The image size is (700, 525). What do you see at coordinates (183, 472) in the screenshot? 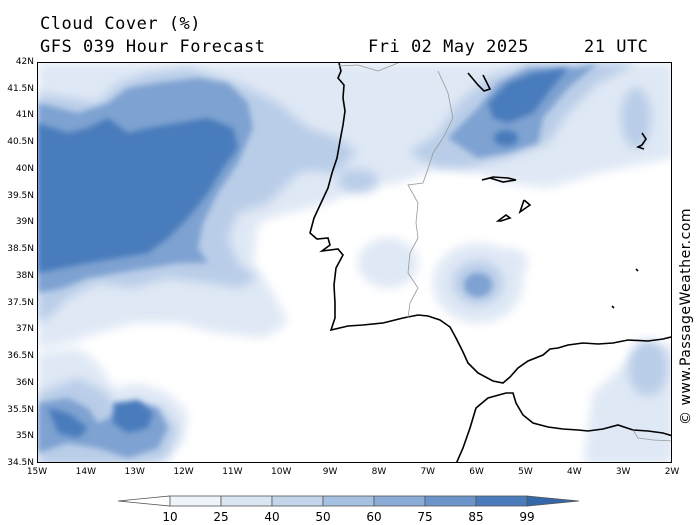
I see `lon-label: 12W` at bounding box center [183, 472].